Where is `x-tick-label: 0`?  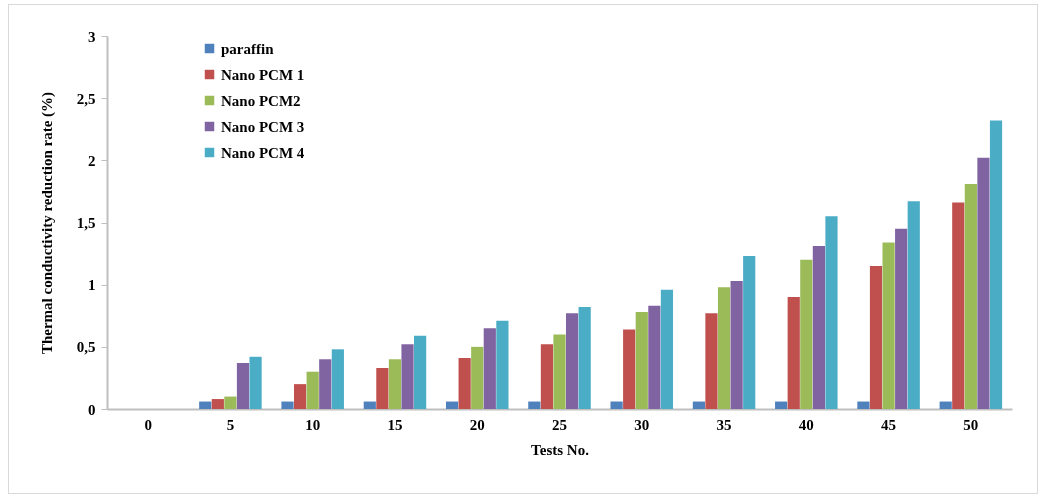
x-tick-label: 0 is located at coordinates (148, 424).